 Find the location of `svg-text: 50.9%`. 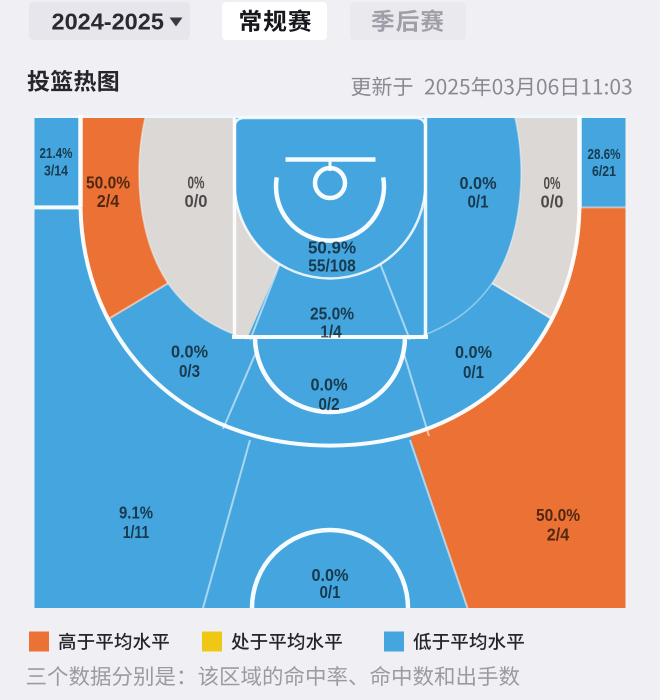

svg-text: 50.9% is located at coordinates (332, 247).